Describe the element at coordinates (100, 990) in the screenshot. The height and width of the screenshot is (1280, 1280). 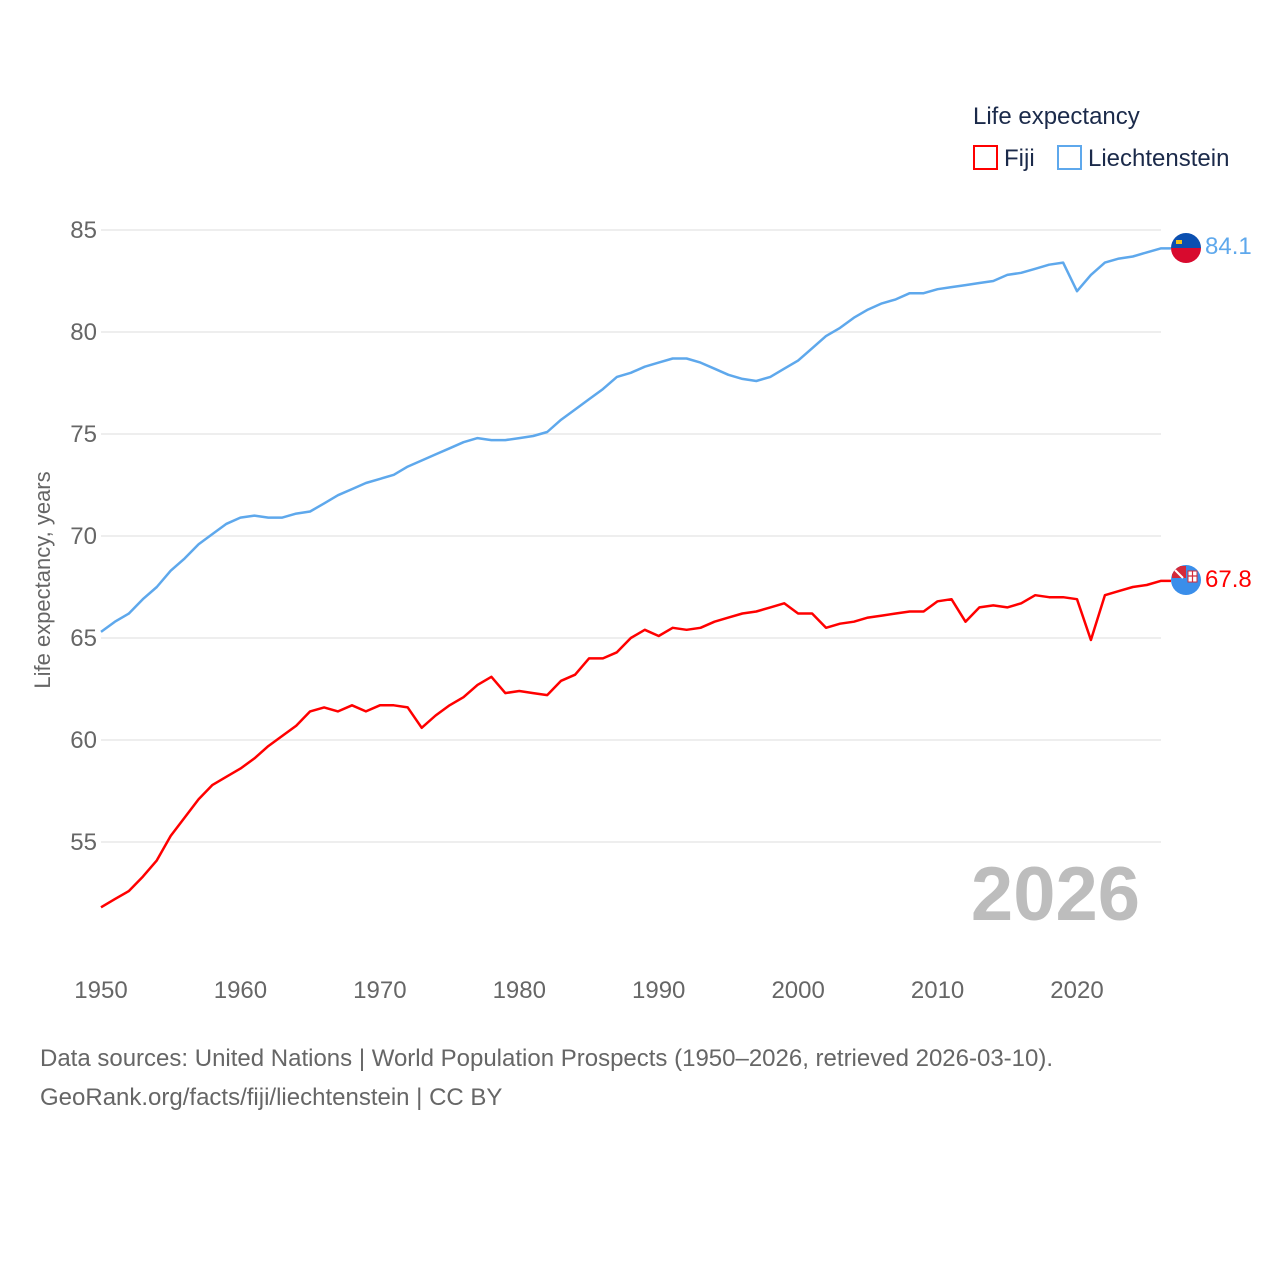
I see `x-tick-label: 1950` at that location.